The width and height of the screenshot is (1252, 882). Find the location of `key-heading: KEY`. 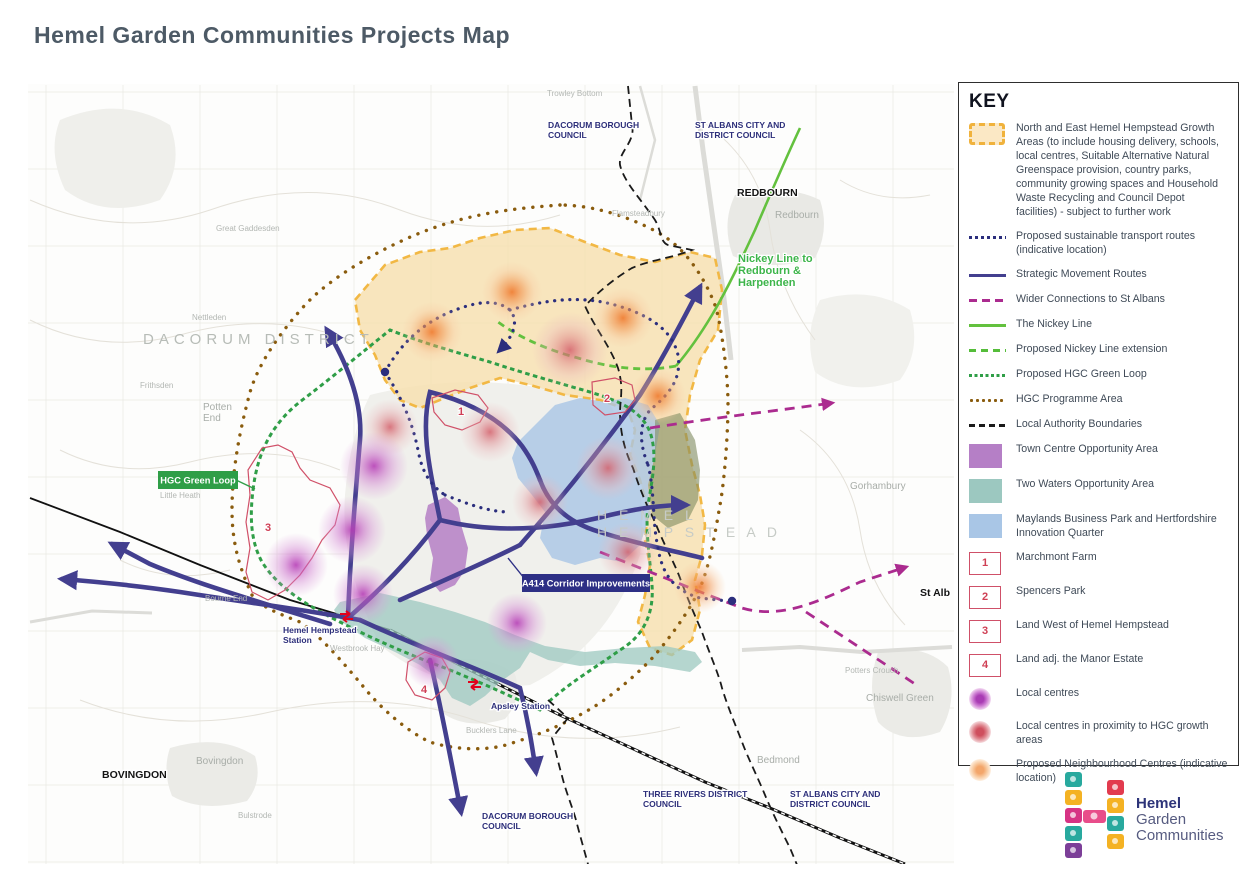

key-heading: KEY is located at coordinates (989, 101).